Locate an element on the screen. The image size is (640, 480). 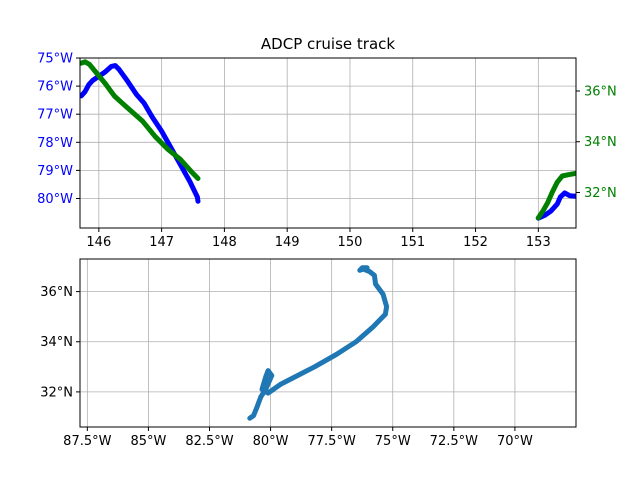
bottom-x-tick-label: 75°W is located at coordinates (393, 441).